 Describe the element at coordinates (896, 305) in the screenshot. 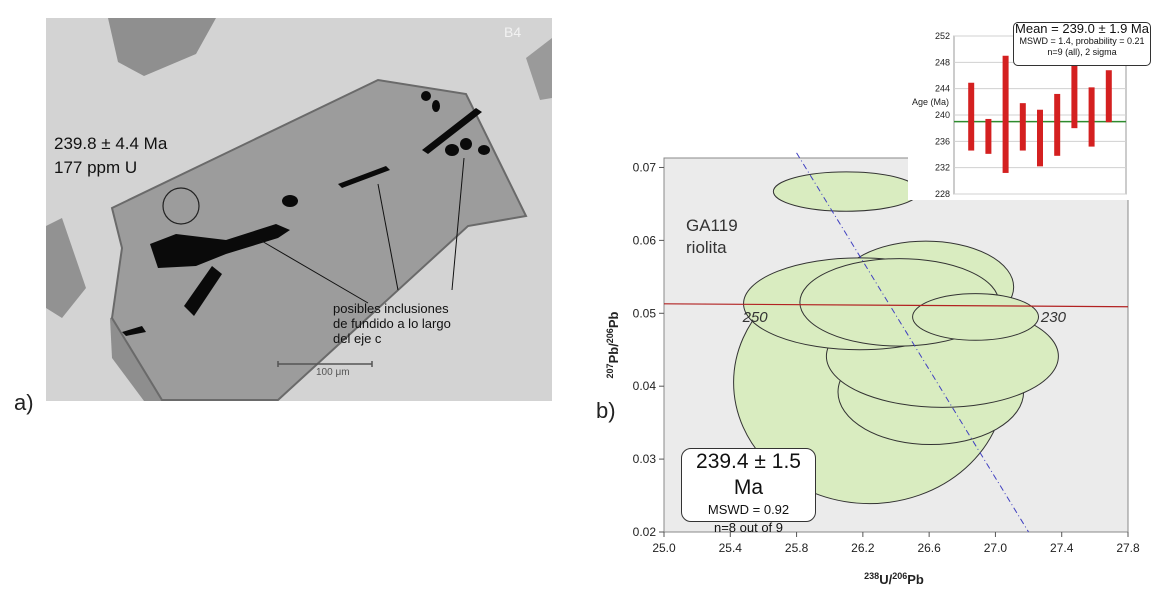

I see `concordia-curve` at that location.